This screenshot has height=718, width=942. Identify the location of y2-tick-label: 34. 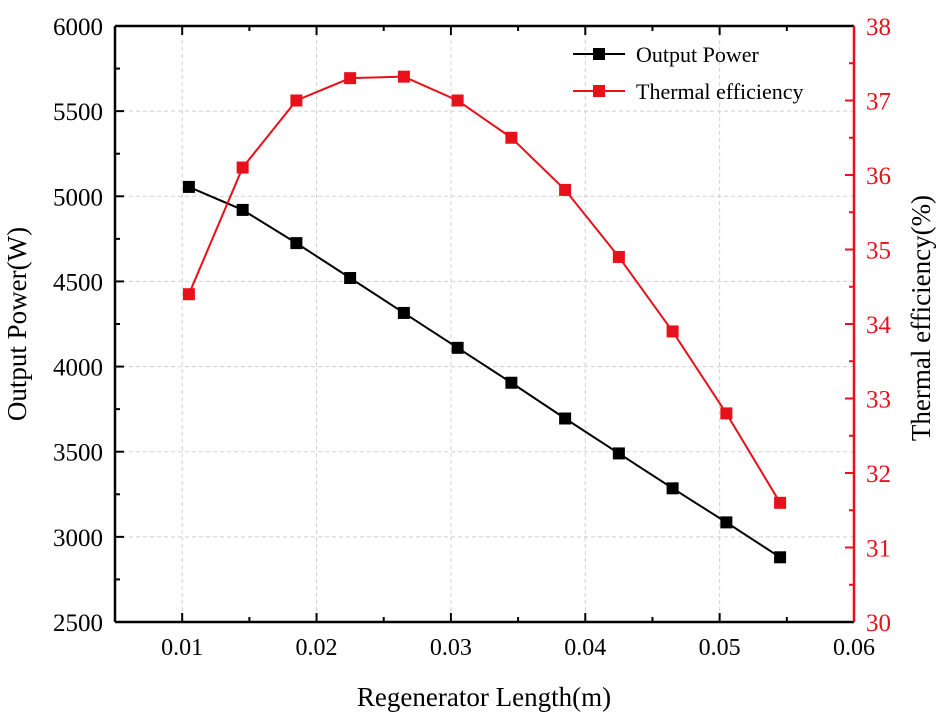
(879, 325).